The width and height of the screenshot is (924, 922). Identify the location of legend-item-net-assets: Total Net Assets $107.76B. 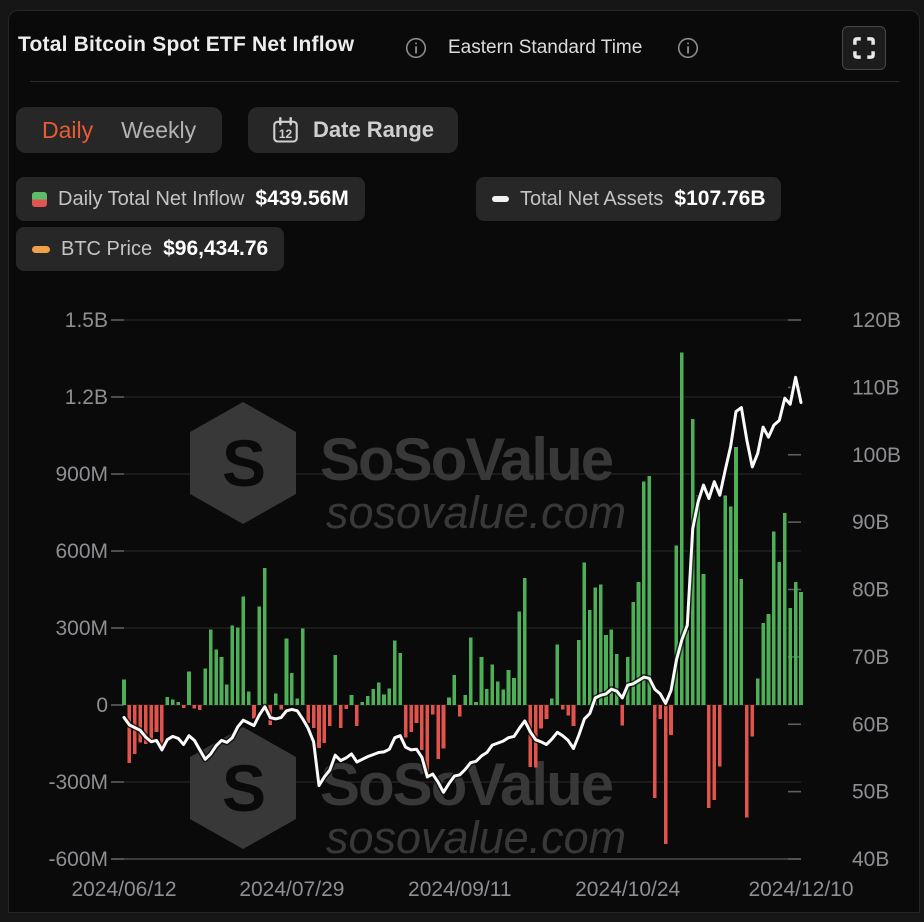
(629, 199).